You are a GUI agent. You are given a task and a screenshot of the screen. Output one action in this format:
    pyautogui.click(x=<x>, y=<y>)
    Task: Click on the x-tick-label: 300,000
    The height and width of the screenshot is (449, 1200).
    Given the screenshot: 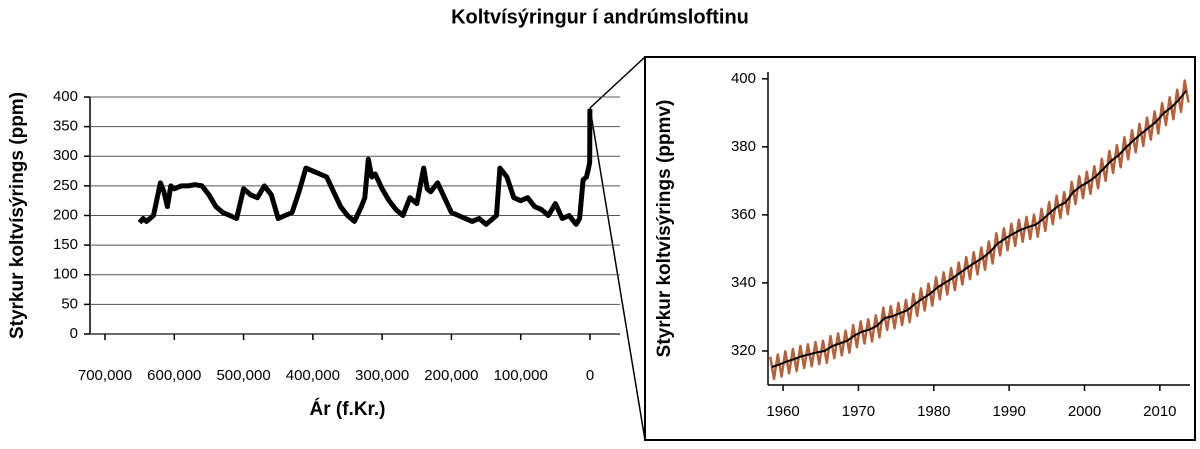 What is the action you would take?
    pyautogui.click(x=382, y=375)
    